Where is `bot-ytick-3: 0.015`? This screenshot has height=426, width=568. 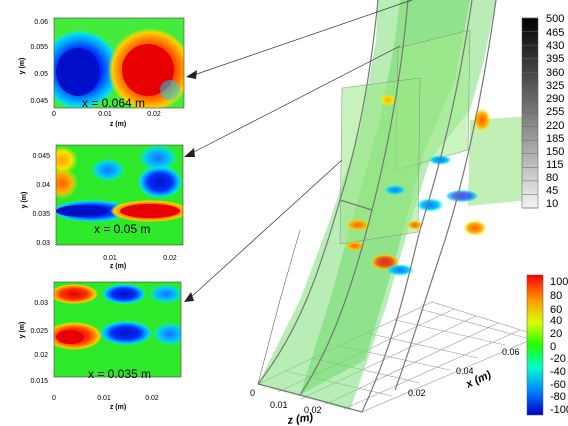 bot-ytick-3: 0.015 is located at coordinates (39, 381).